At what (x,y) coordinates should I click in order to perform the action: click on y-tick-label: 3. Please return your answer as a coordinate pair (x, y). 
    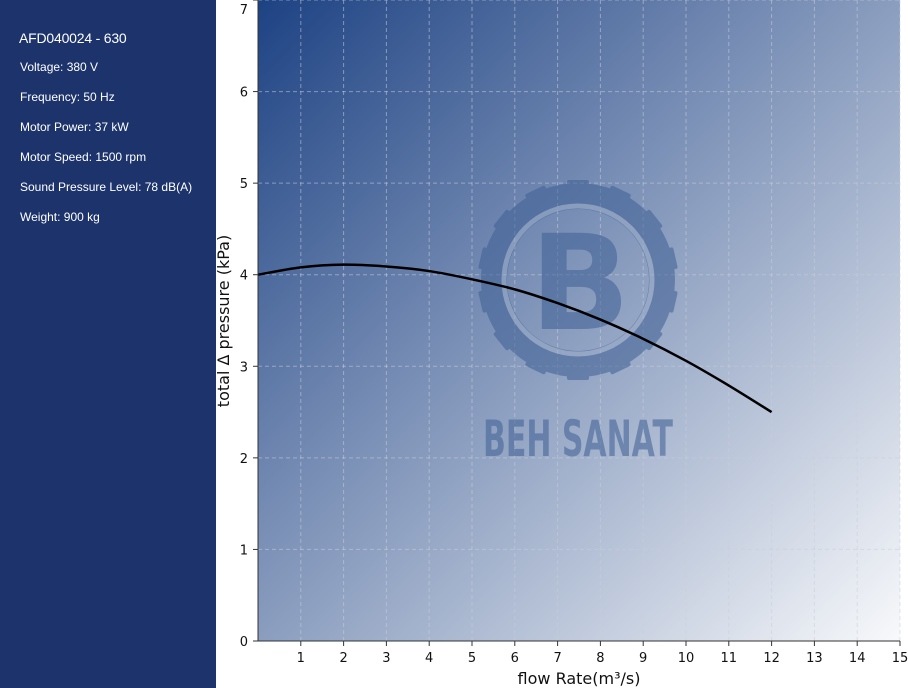
    Looking at the image, I should click on (244, 367).